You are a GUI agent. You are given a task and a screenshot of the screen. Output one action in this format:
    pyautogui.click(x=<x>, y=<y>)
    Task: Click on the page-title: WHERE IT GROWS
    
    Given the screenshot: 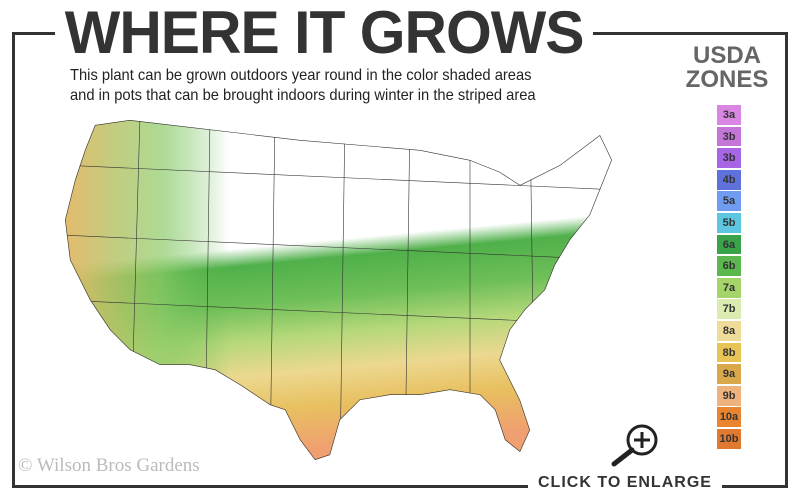 What is the action you would take?
    pyautogui.click(x=324, y=33)
    